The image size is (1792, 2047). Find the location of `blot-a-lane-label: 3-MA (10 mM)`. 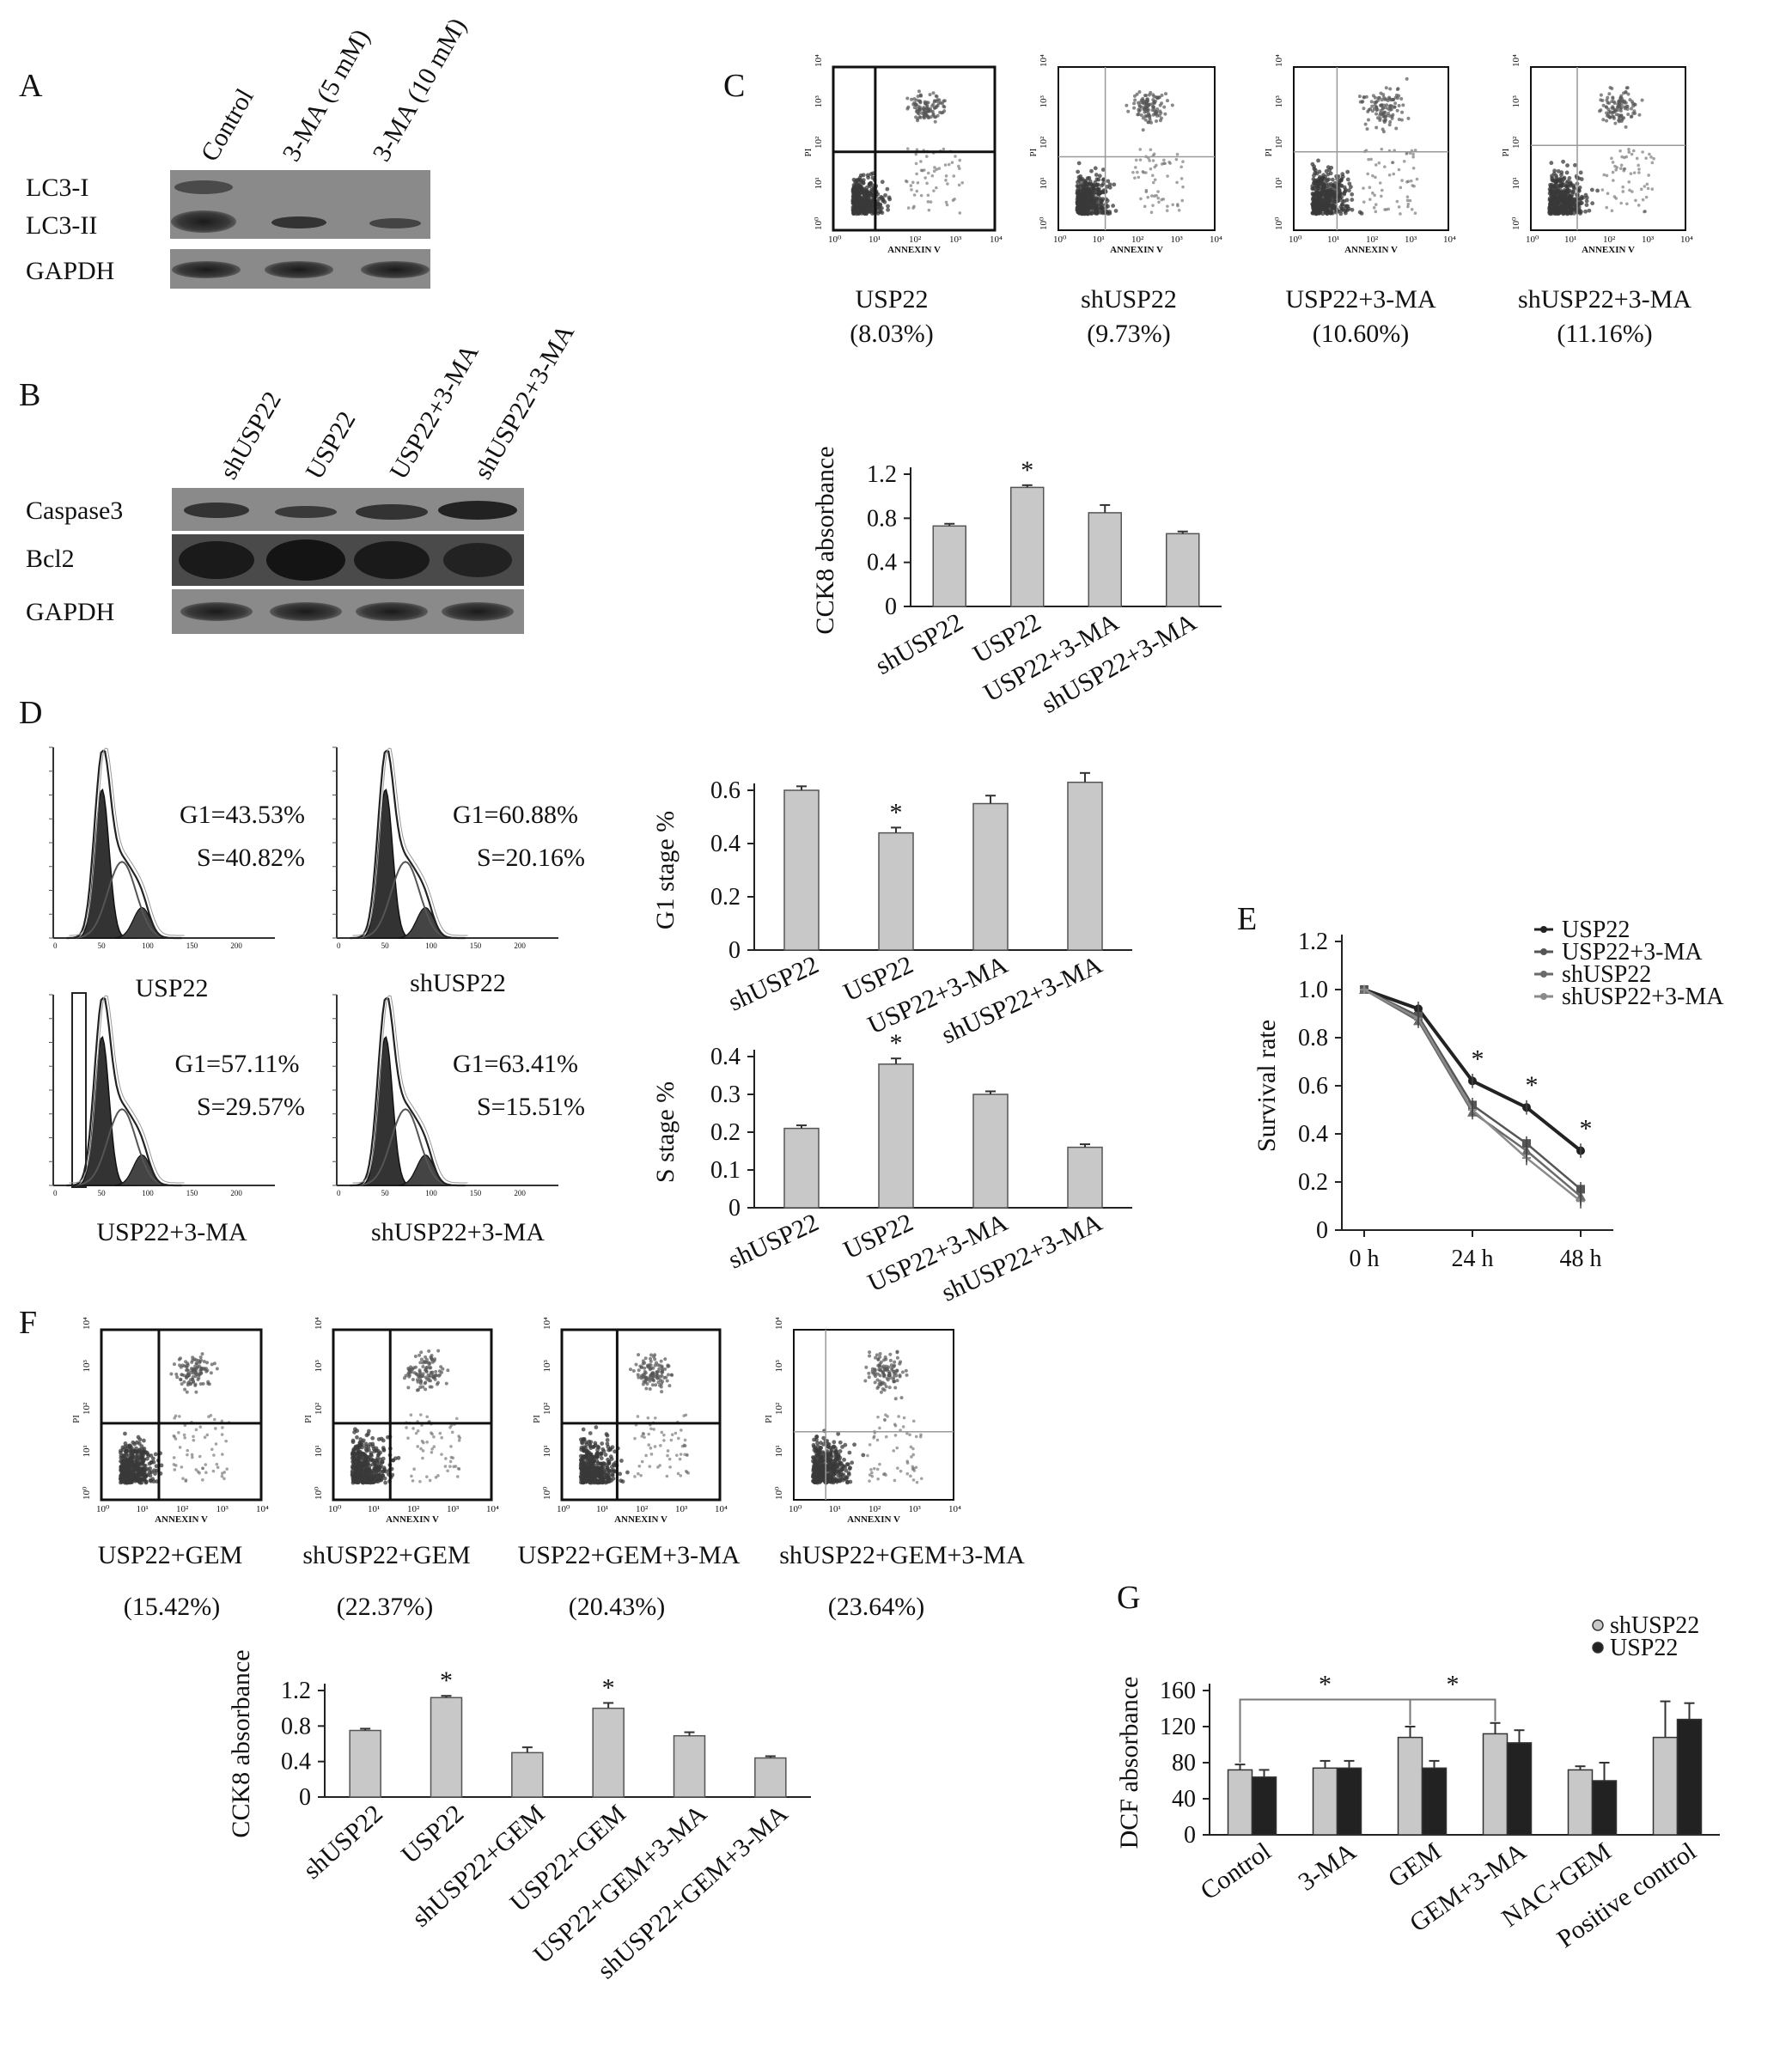

blot-a-lane-label: 3-MA (10 mM) is located at coordinates (419, 90).